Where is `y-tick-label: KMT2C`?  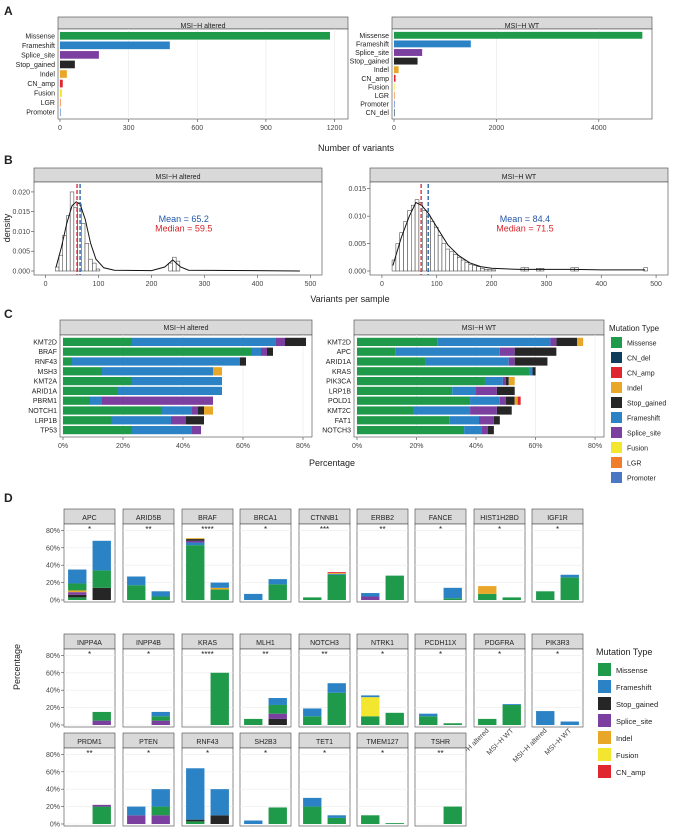 y-tick-label: KMT2C is located at coordinates (339, 411).